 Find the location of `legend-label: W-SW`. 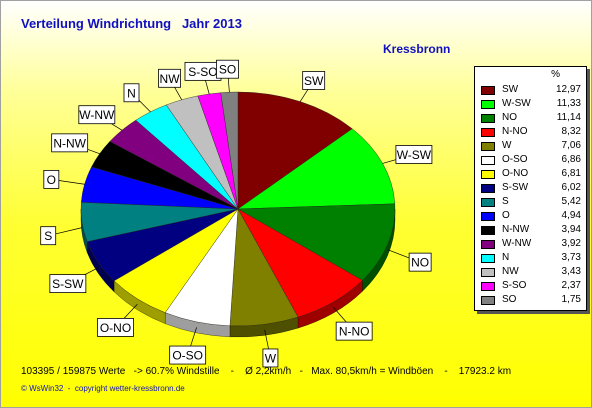

legend-label: W-SW is located at coordinates (516, 103).